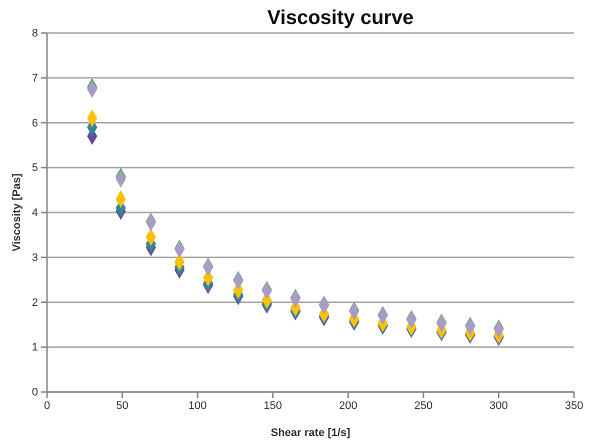  I want to click on y-tick-label: 4, so click(35, 213).